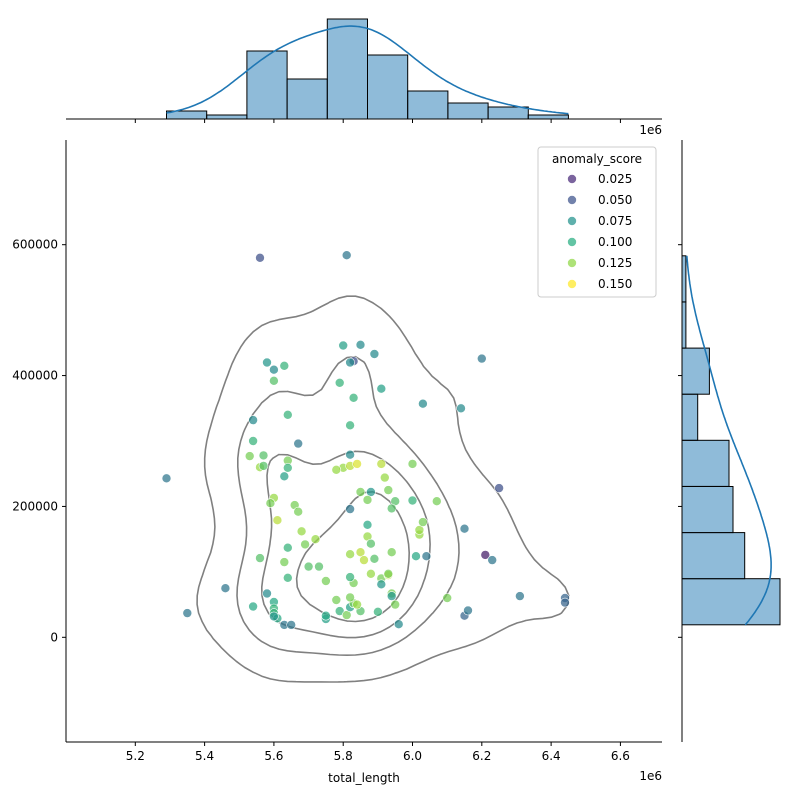  What do you see at coordinates (378, 752) in the screenshot?
I see `x-axis-ticks: 5.2 5.4 5.6 5.8 6.0 6.2 6.4 6.6` at bounding box center [378, 752].